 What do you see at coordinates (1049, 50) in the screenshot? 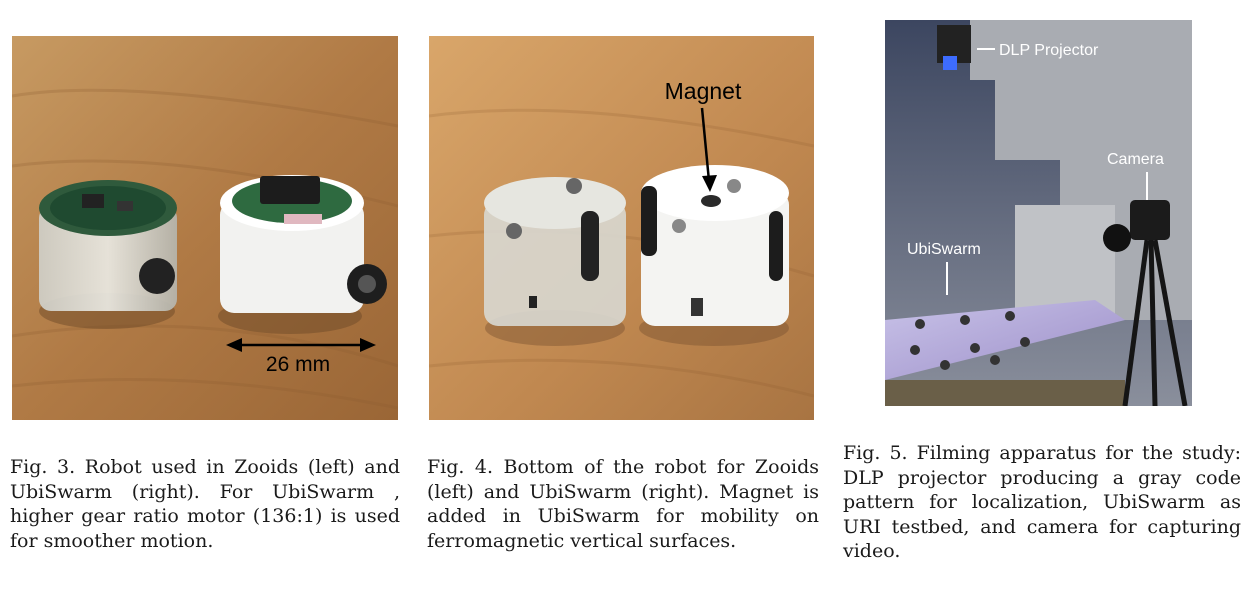
I see `projector-label: DLP Projector` at bounding box center [1049, 50].